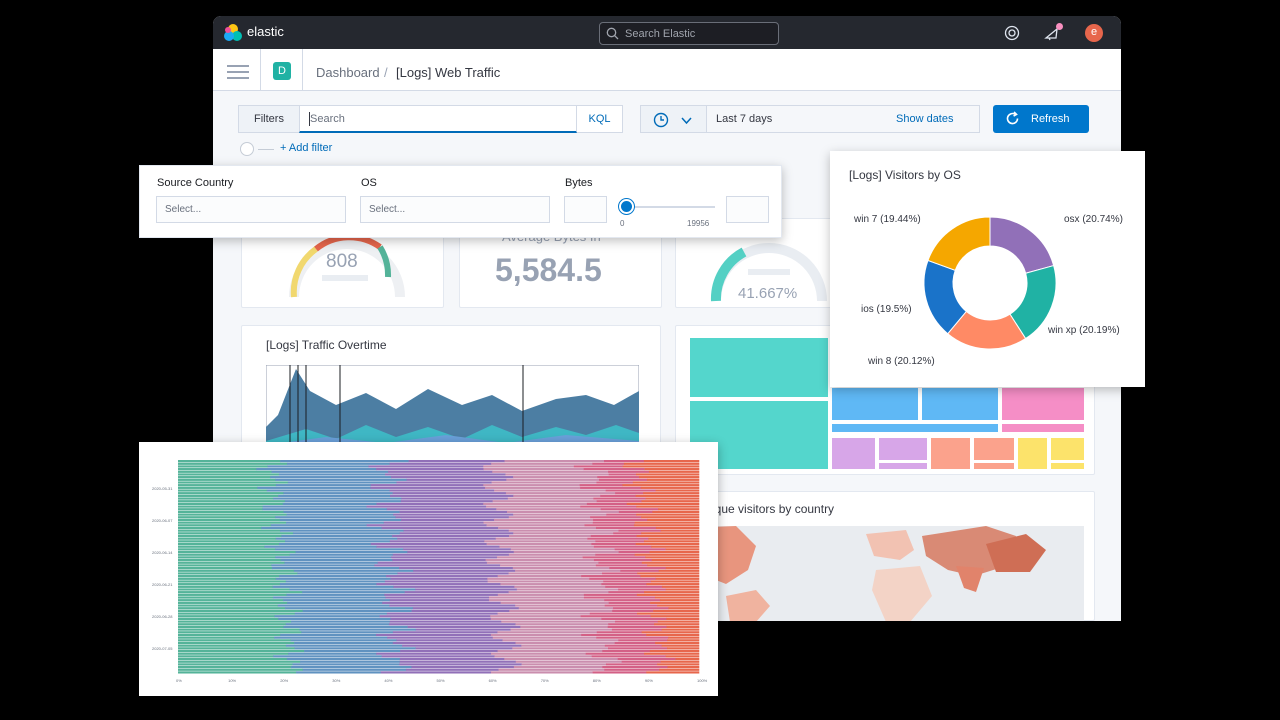  I want to click on global-search-input: Search Elastic, so click(689, 33).